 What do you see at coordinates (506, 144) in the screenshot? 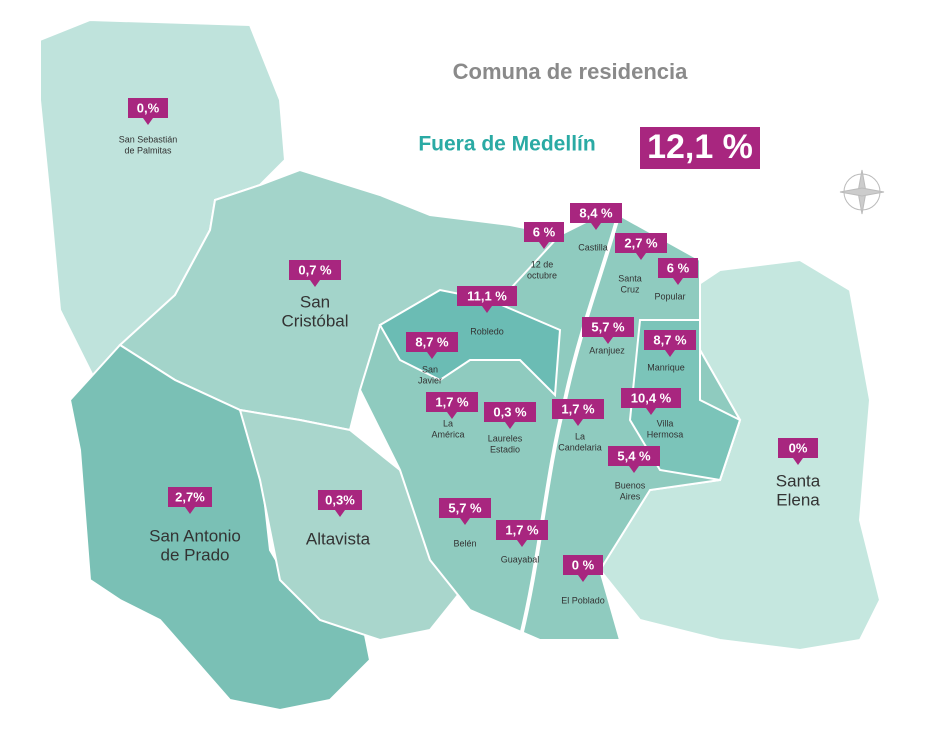
I see `outside-label: Fuera de Medellín` at bounding box center [506, 144].